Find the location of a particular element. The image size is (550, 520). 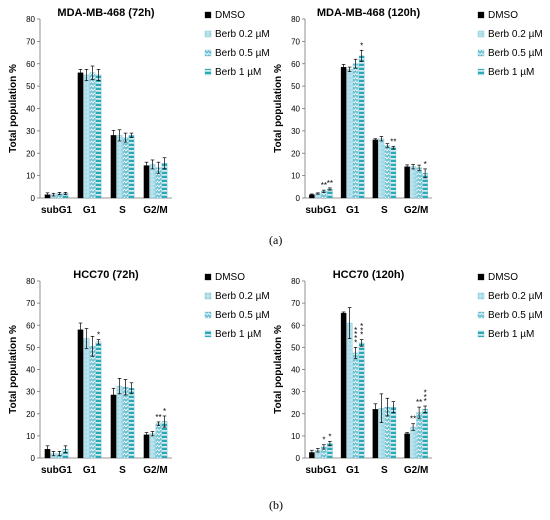

chart-title: HCC70 (72h) is located at coordinates (106, 275).